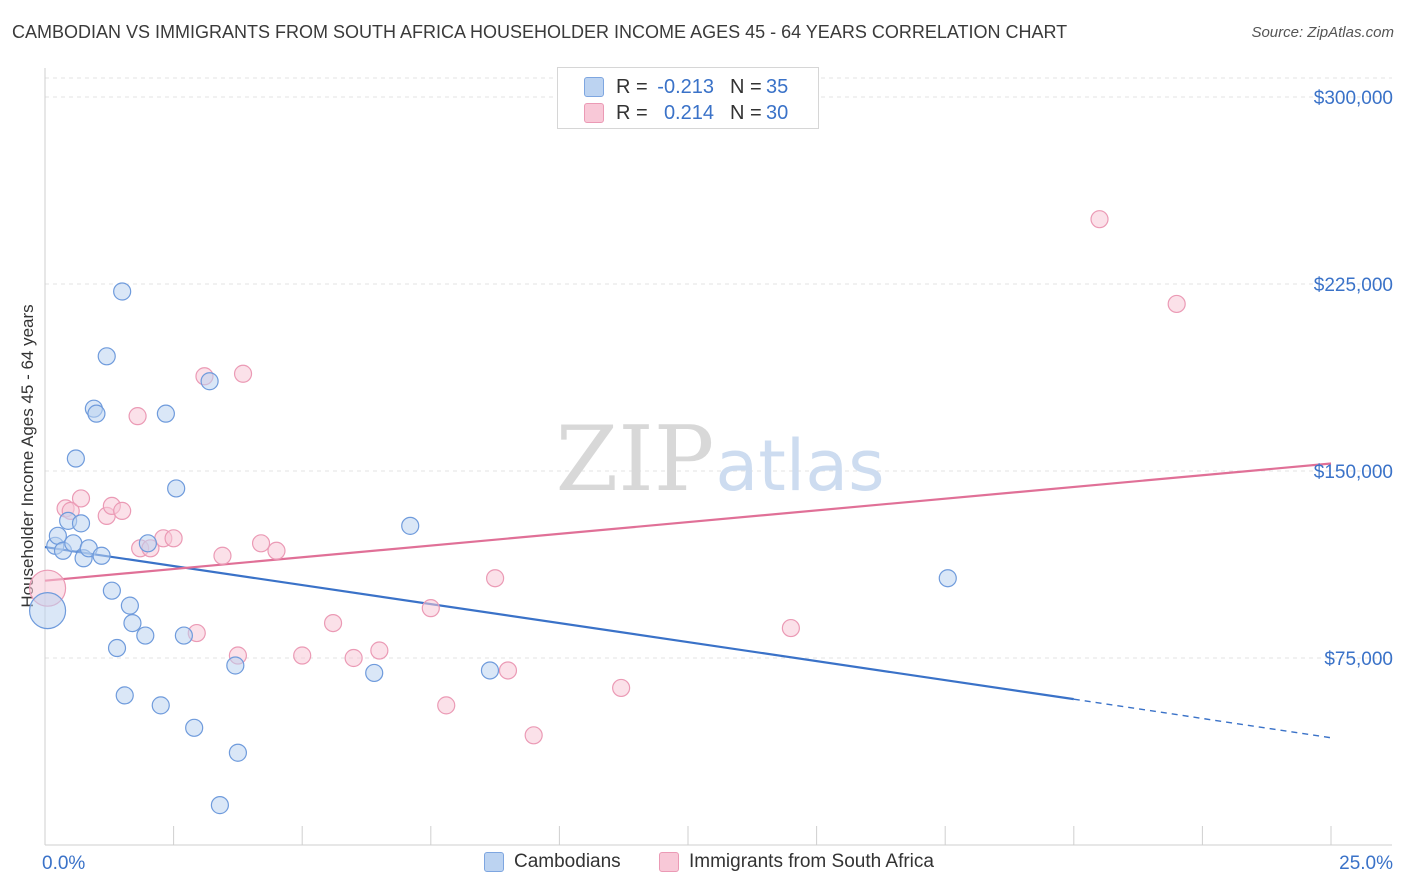  Describe the element at coordinates (688, 112) in the screenshot. I see `r-value: 0.214` at that location.